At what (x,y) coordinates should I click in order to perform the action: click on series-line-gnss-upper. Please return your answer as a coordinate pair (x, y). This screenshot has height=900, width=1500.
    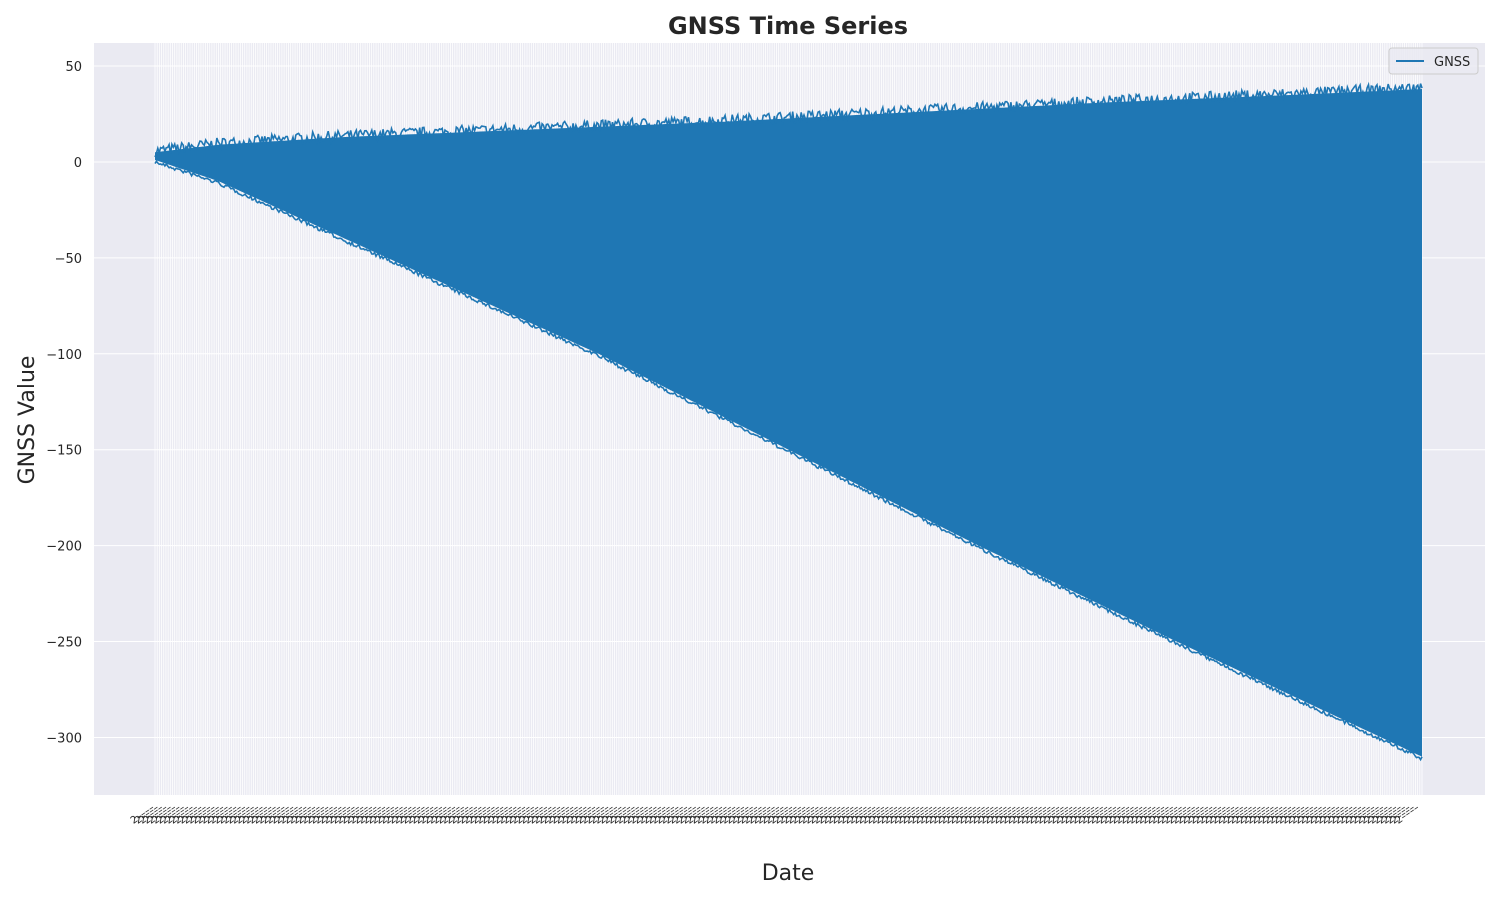
    Looking at the image, I should click on (788, 119).